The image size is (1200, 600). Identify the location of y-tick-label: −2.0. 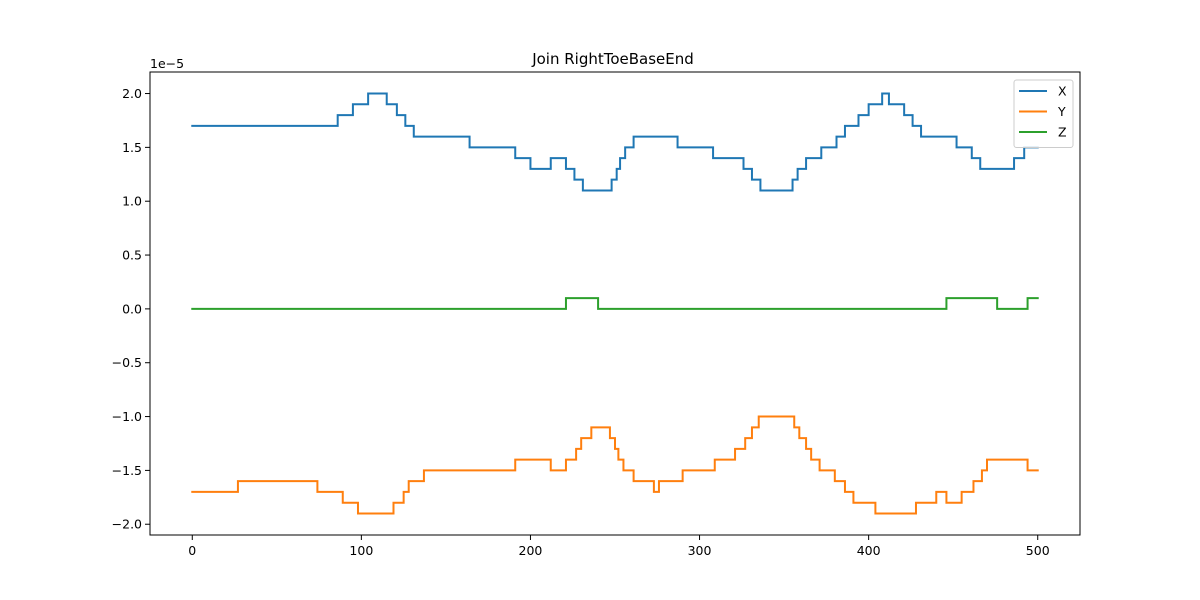
(127, 524).